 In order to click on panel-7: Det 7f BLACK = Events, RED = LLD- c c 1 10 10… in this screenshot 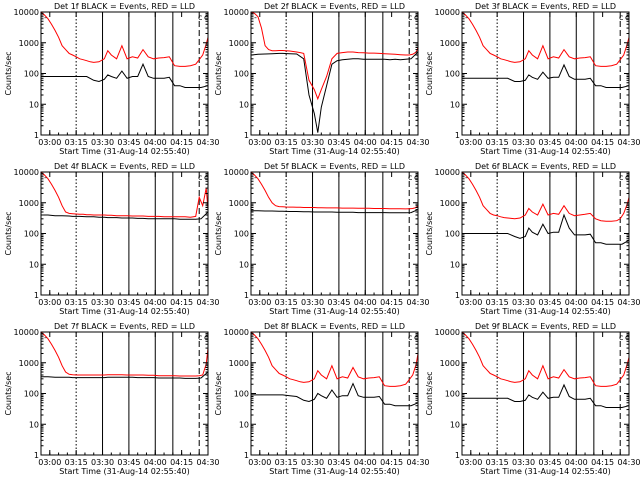, I will do `click(112, 399)`.